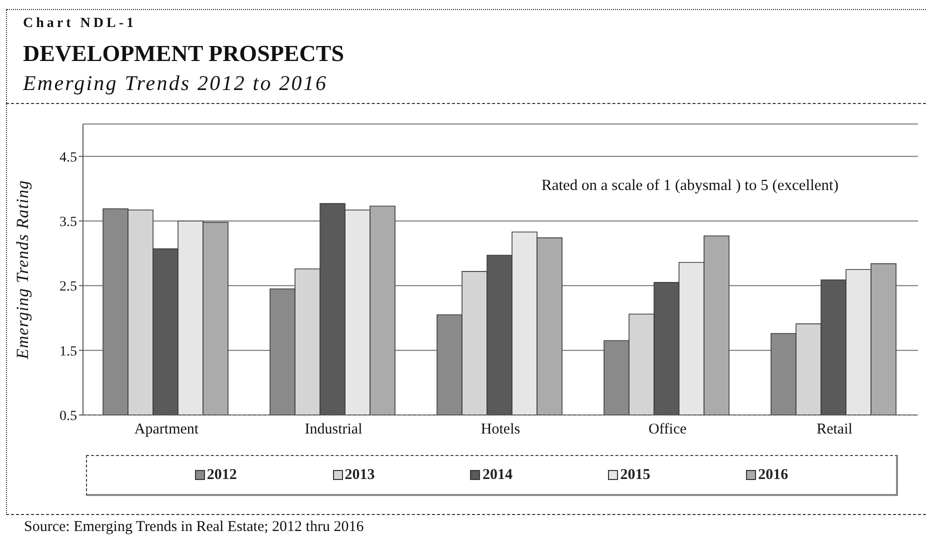 The width and height of the screenshot is (926, 539). I want to click on y-axis-title: Emerging Trends Rating, so click(22, 270).